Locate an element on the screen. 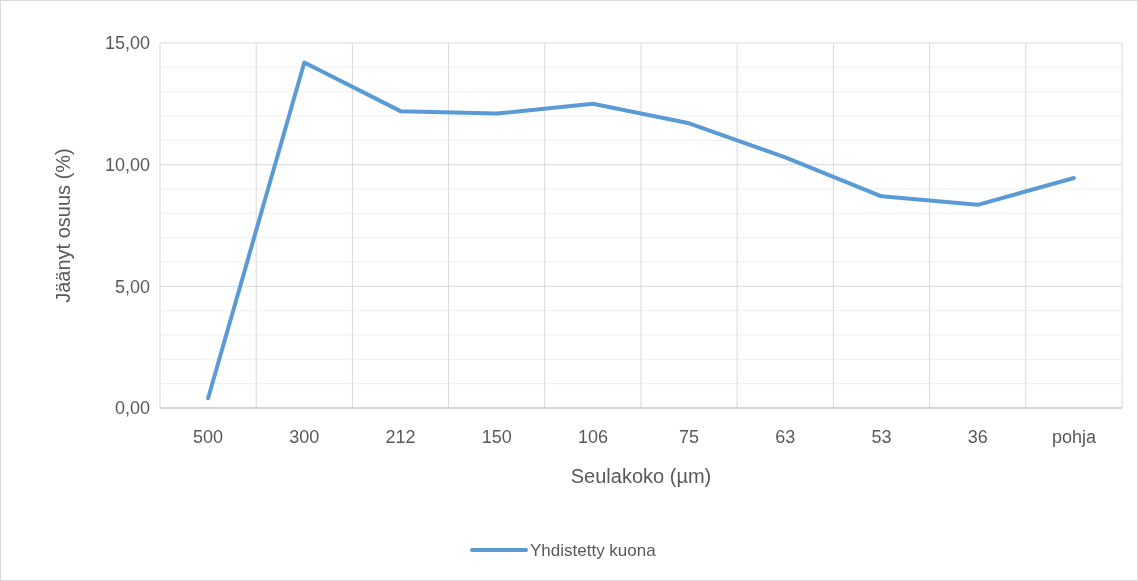 This screenshot has height=581, width=1138. x-axis-title: Seulakoko (µm) is located at coordinates (641, 476).